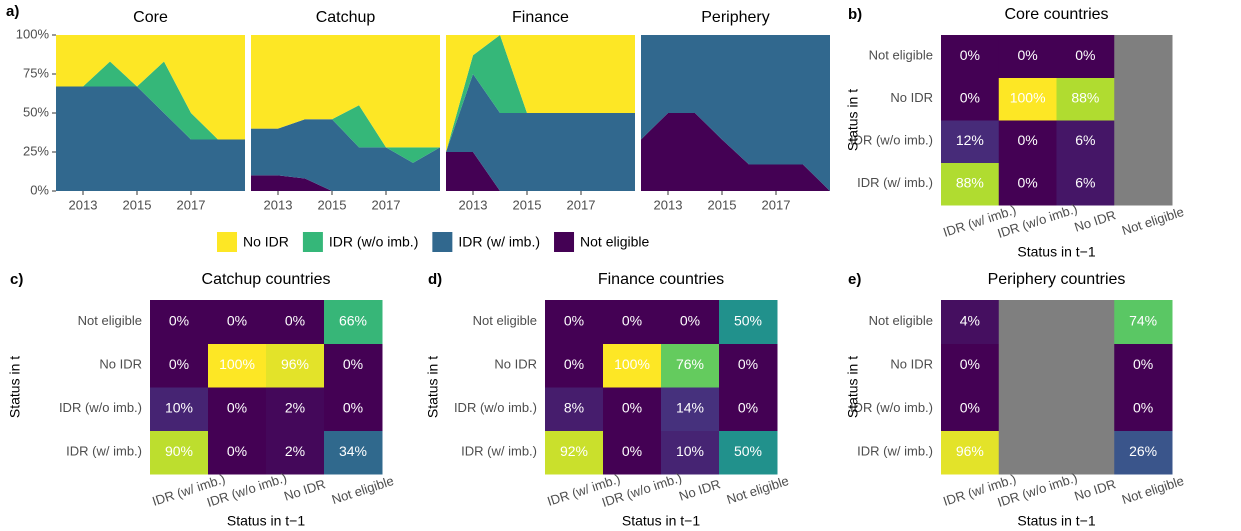  Describe the element at coordinates (36, 72) in the screenshot. I see `y-tick-label: 75%` at that location.